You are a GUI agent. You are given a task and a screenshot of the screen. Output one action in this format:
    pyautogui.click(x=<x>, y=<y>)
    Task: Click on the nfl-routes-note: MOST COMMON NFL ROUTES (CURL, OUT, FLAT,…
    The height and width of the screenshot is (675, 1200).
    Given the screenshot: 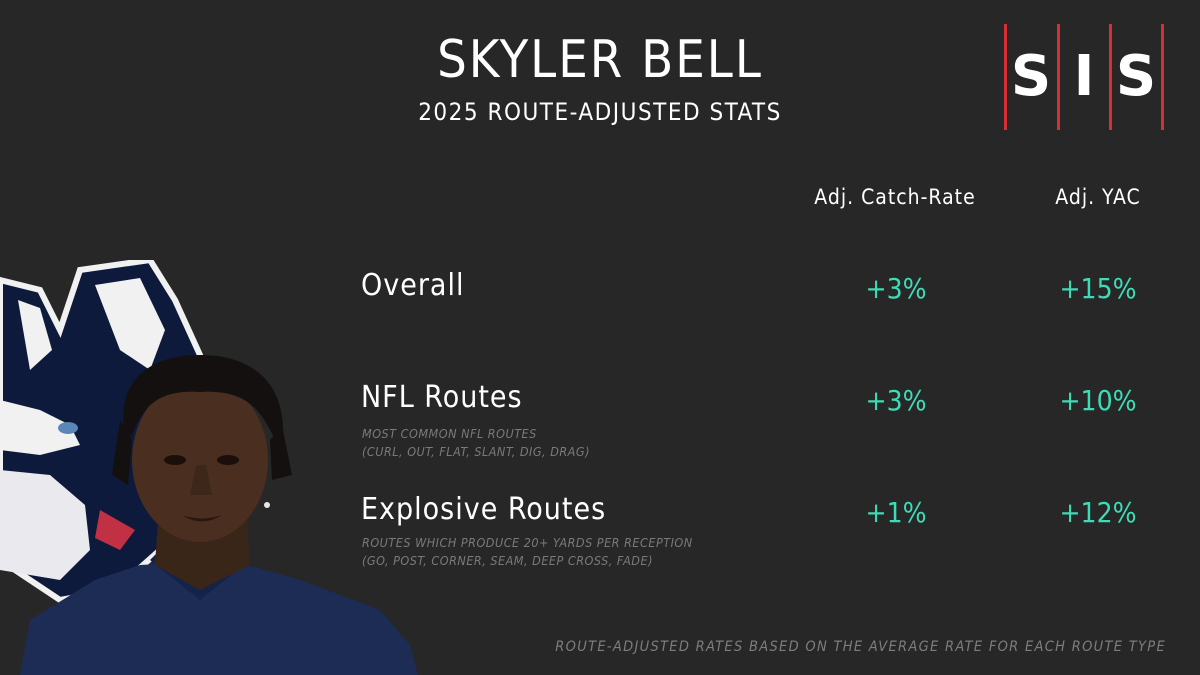 What is the action you would take?
    pyautogui.click(x=476, y=443)
    